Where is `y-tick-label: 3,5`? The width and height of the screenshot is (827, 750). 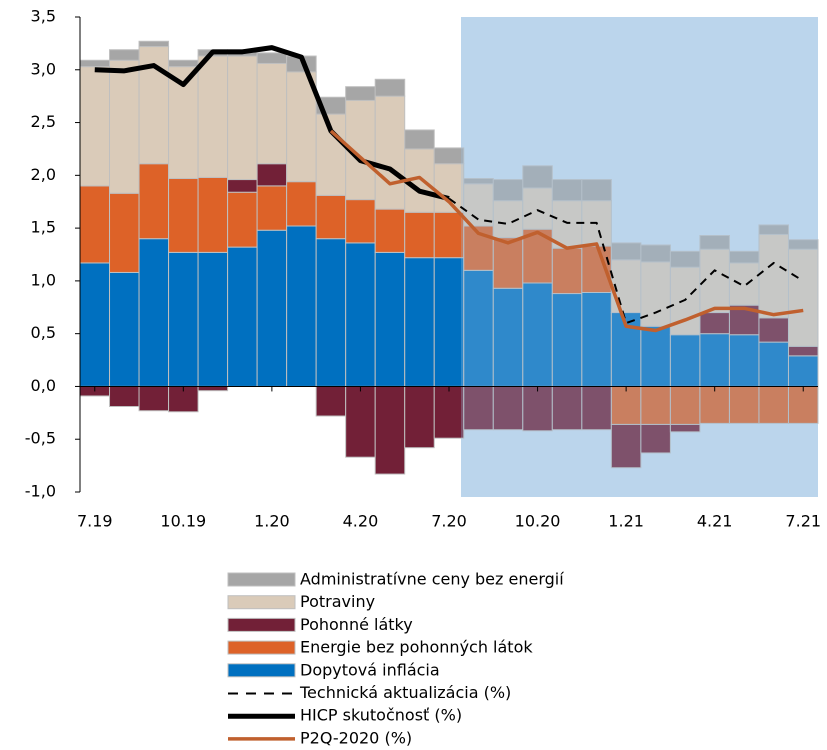
y-tick-label: 3,5 is located at coordinates (43, 16).